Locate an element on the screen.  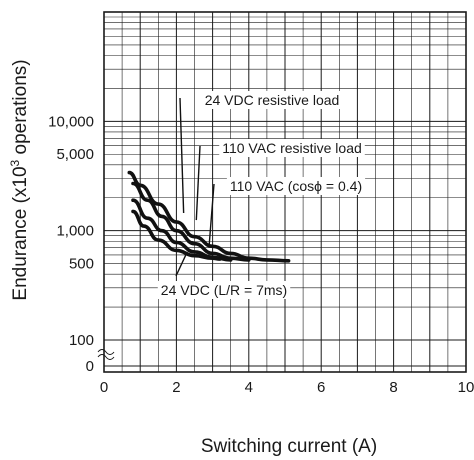
x-tick-label: 10 is located at coordinates (466, 387).